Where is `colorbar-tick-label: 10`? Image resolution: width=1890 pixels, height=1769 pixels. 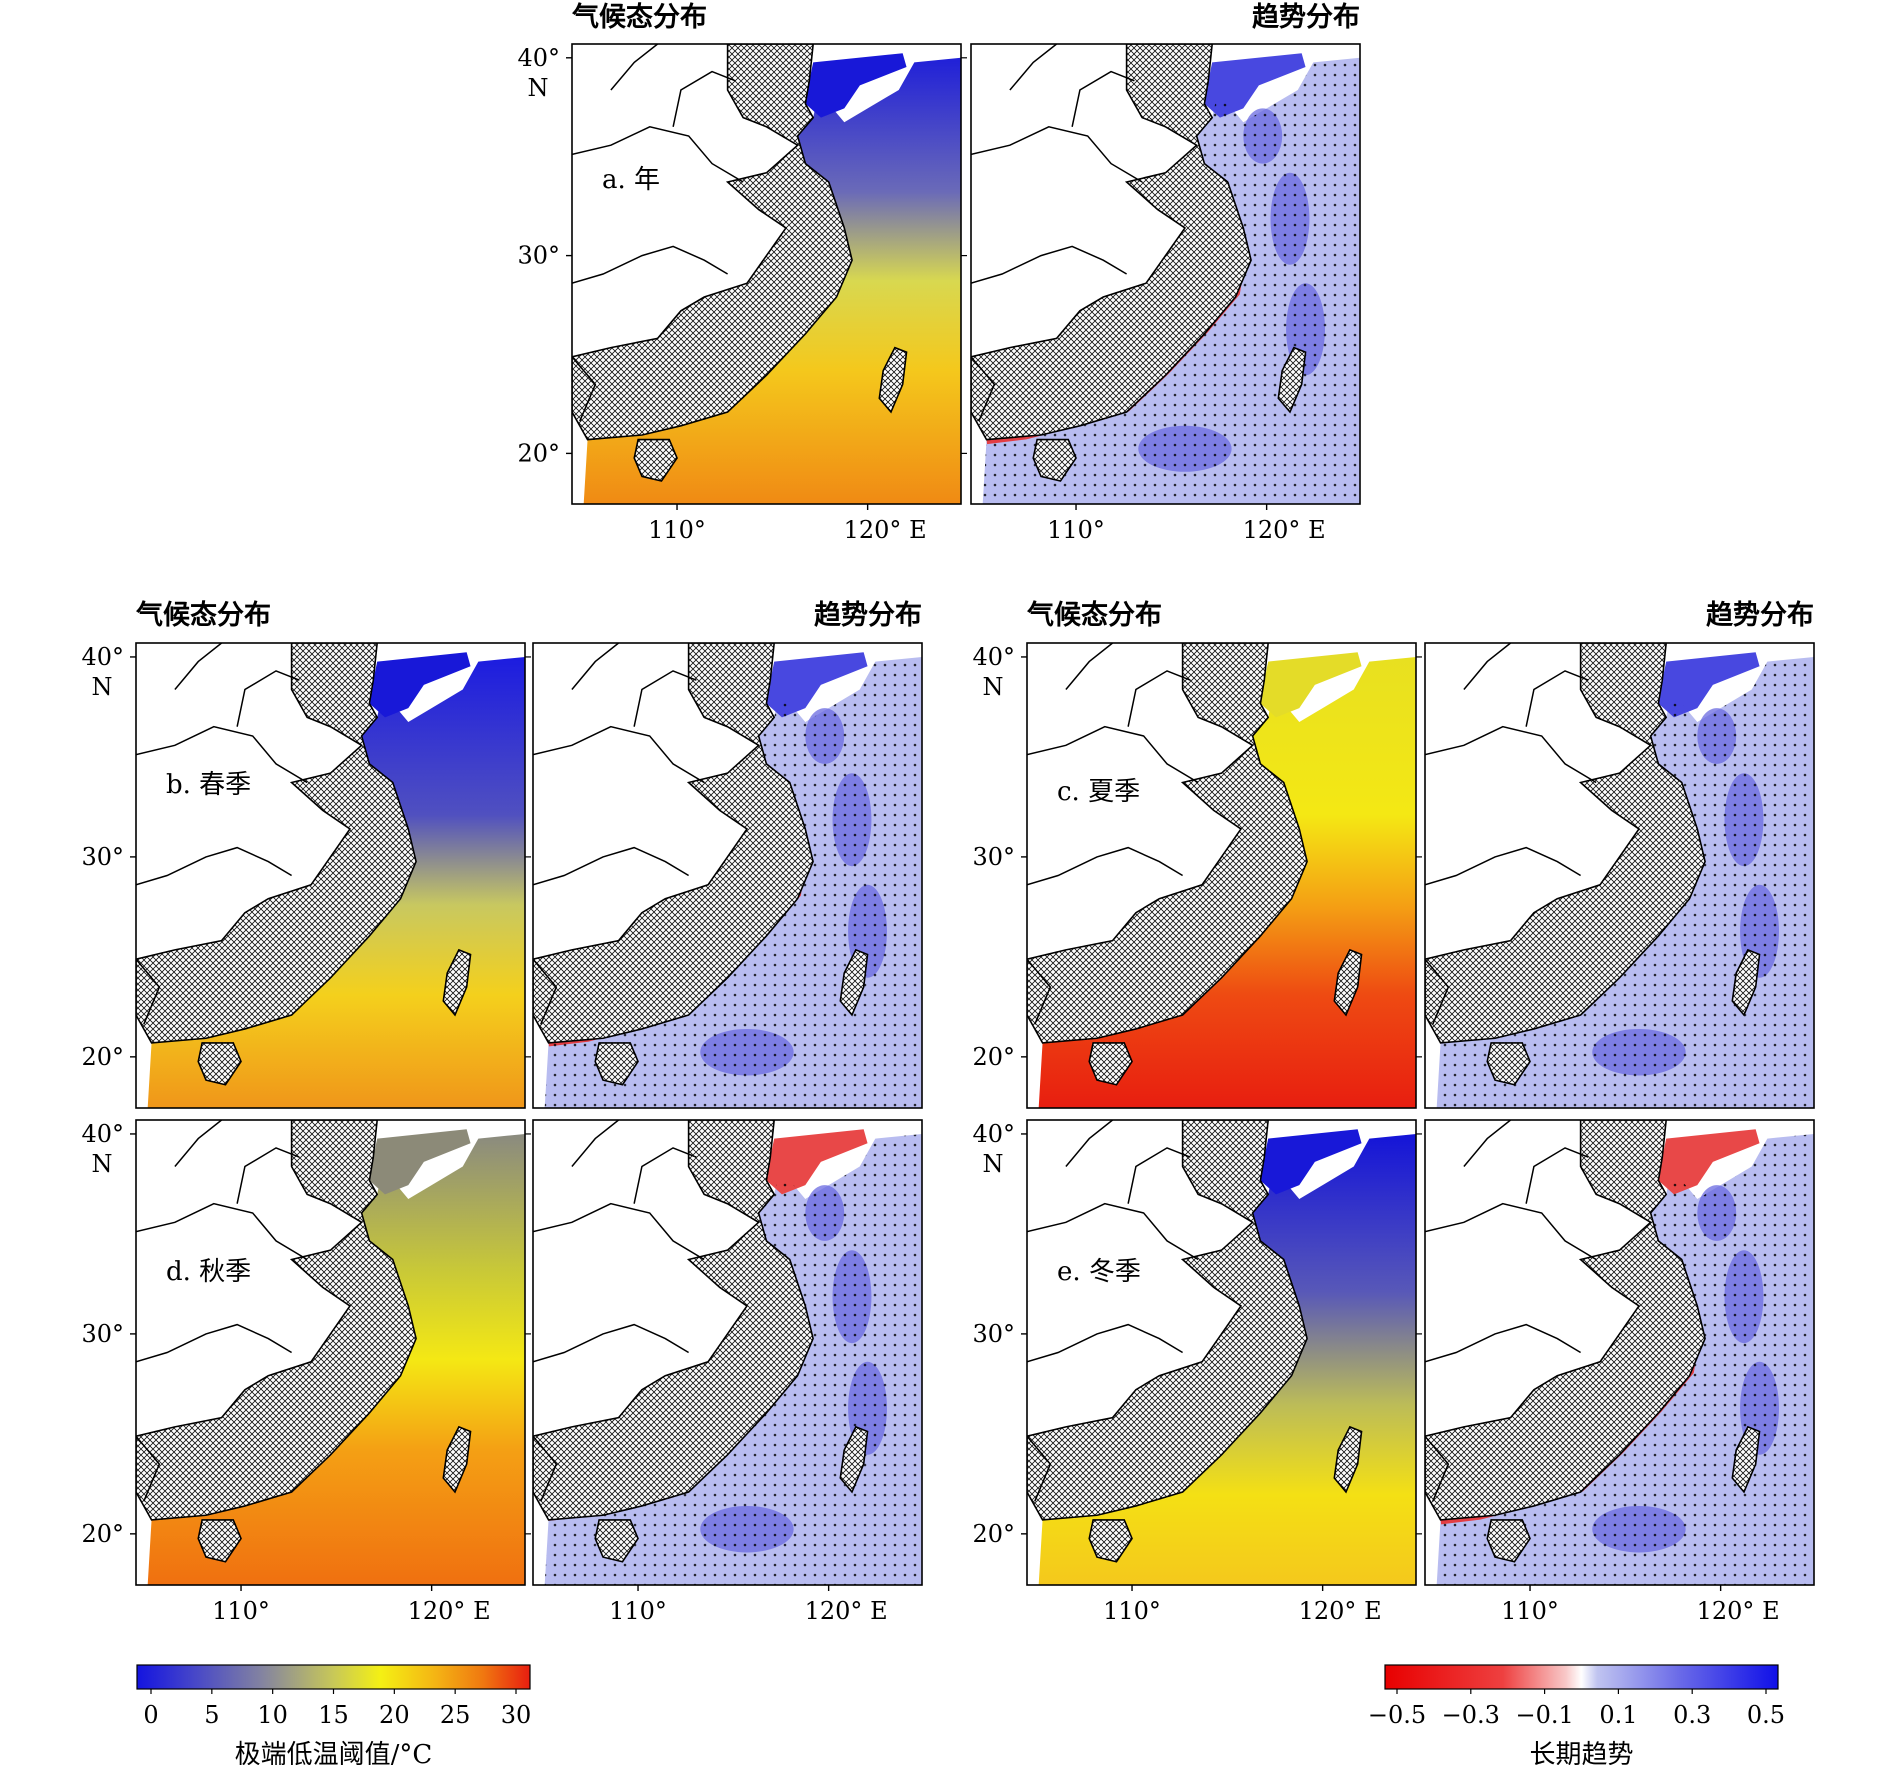 colorbar-tick-label: 10 is located at coordinates (272, 1715).